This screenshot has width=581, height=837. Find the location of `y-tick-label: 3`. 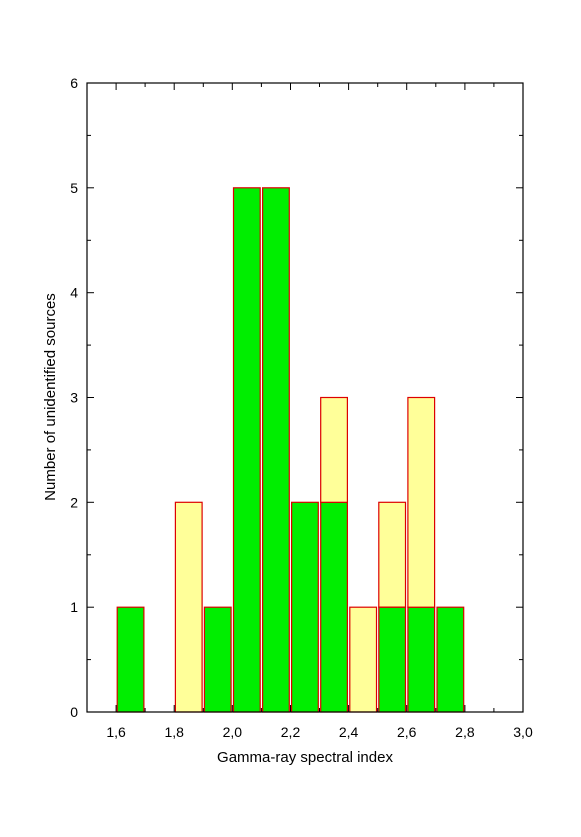

y-tick-label: 3 is located at coordinates (74, 398).